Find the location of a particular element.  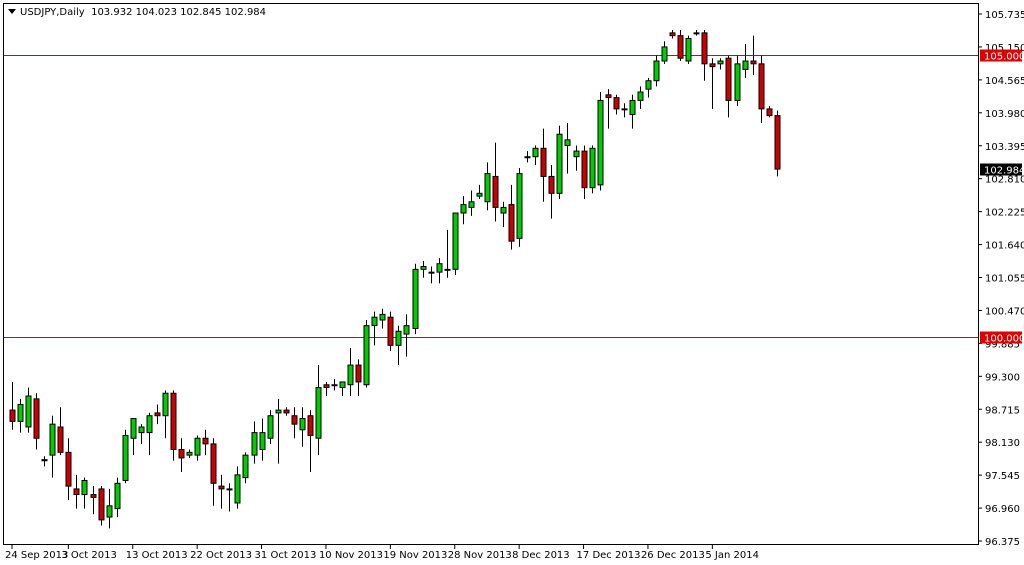

x-tick-label: 28 Nov 2013 is located at coordinates (480, 555).